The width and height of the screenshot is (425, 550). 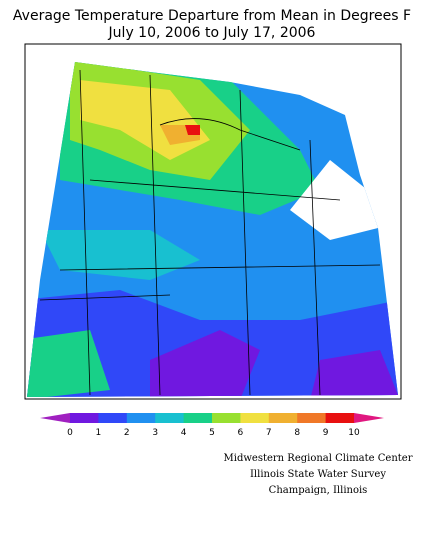 I want to click on title-line: July 10, 2006 to July 17, 2006, so click(x=212, y=33).